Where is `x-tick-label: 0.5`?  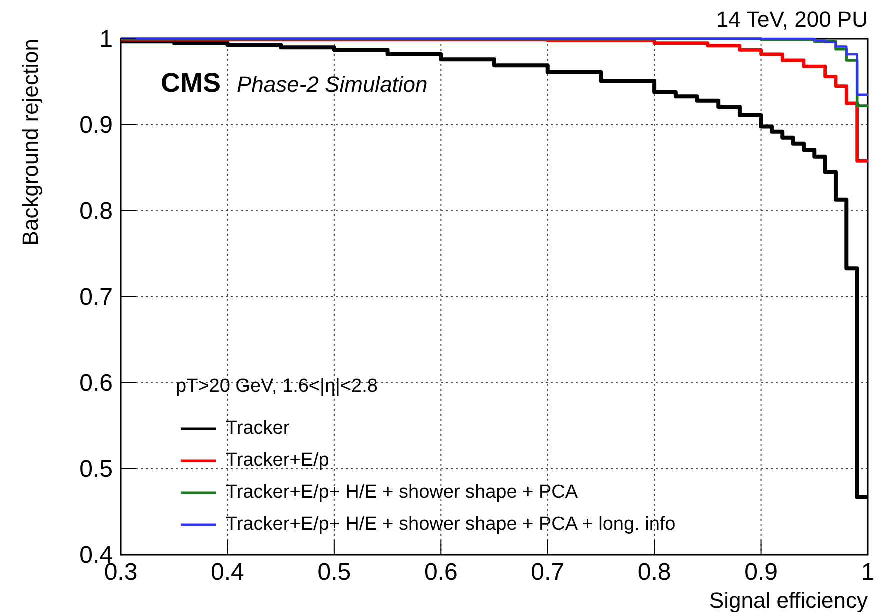
x-tick-label: 0.5 is located at coordinates (335, 572).